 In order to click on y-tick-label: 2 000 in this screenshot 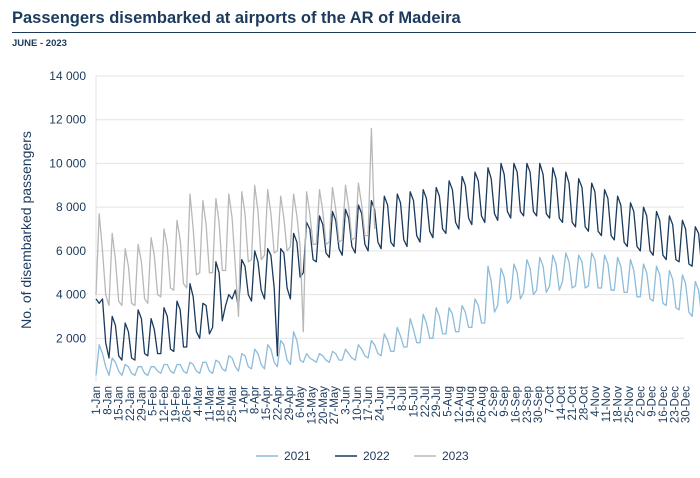, I will do `click(71, 338)`.